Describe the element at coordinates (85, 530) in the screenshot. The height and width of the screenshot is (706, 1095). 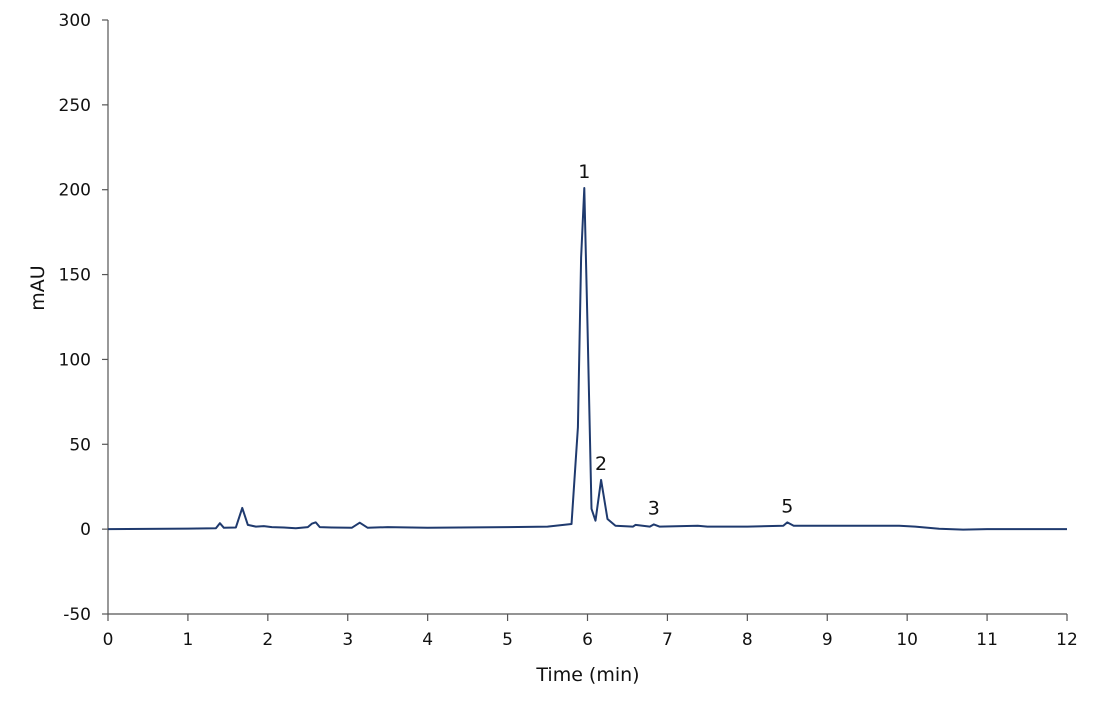
I see `y-tick-label: 0` at that location.